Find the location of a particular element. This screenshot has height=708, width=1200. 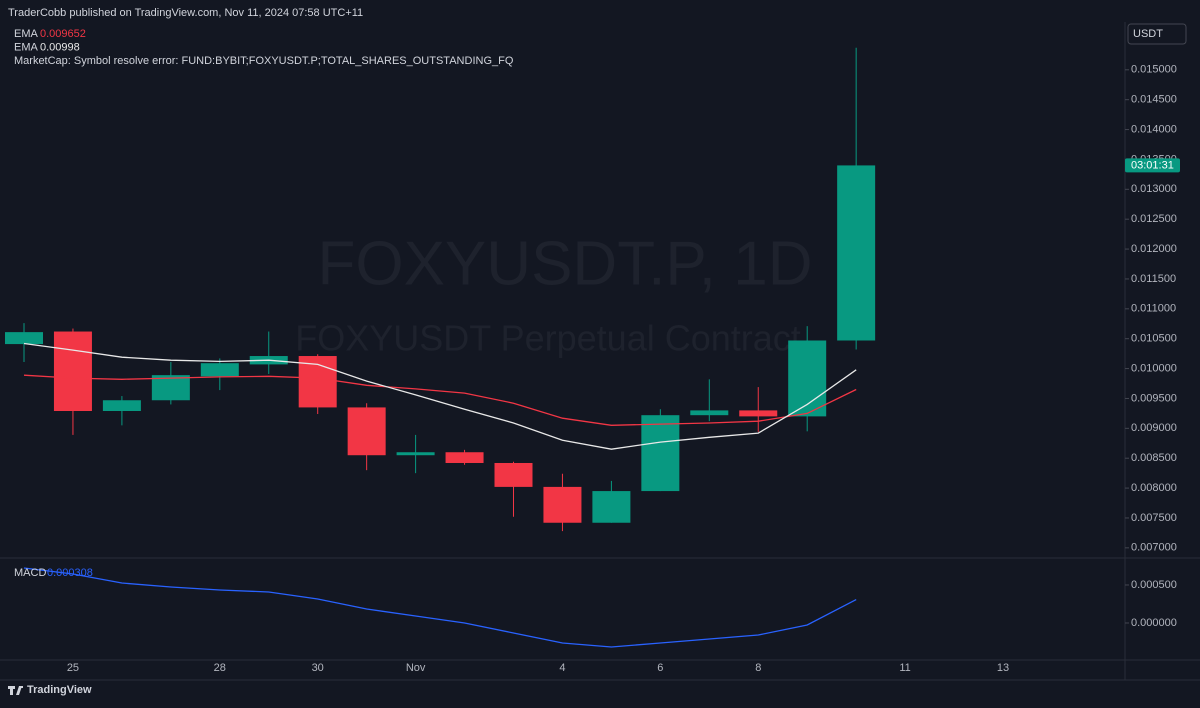

footer-logo: TradingView is located at coordinates (50, 690).